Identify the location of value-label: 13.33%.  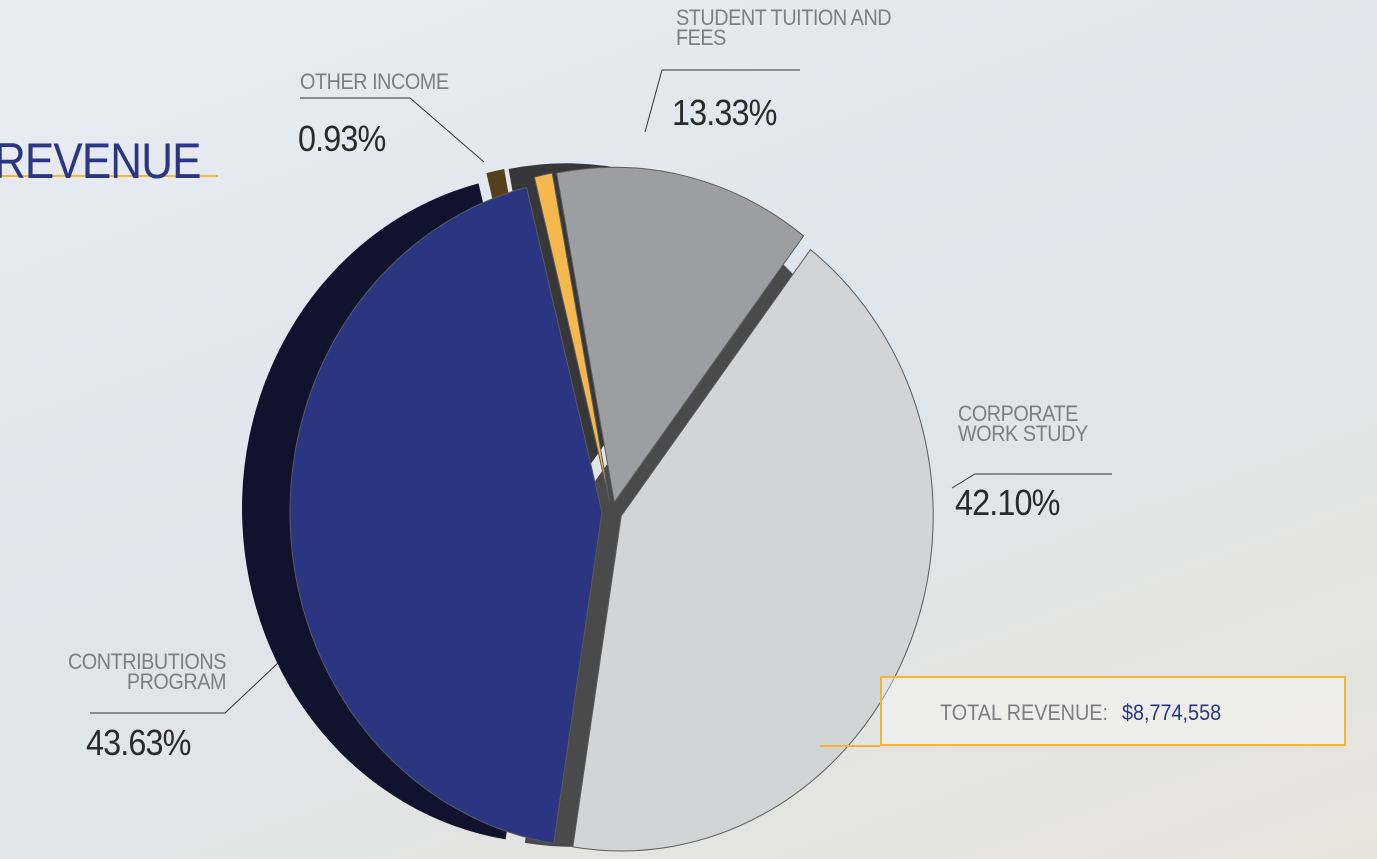
(724, 112).